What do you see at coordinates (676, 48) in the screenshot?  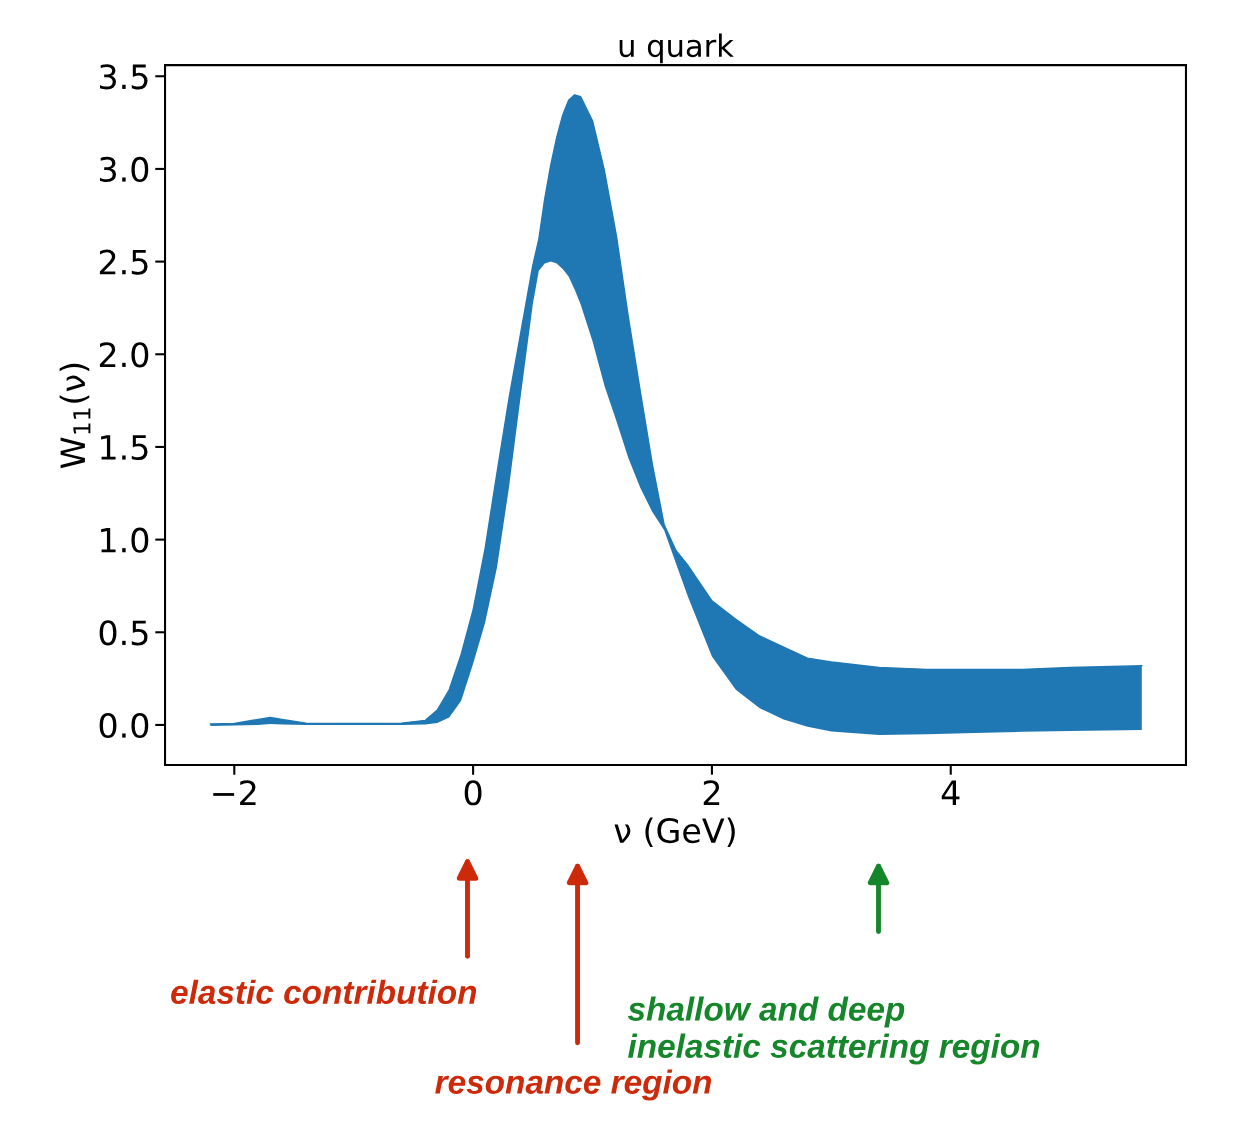 I see `chart-title: u quark` at bounding box center [676, 48].